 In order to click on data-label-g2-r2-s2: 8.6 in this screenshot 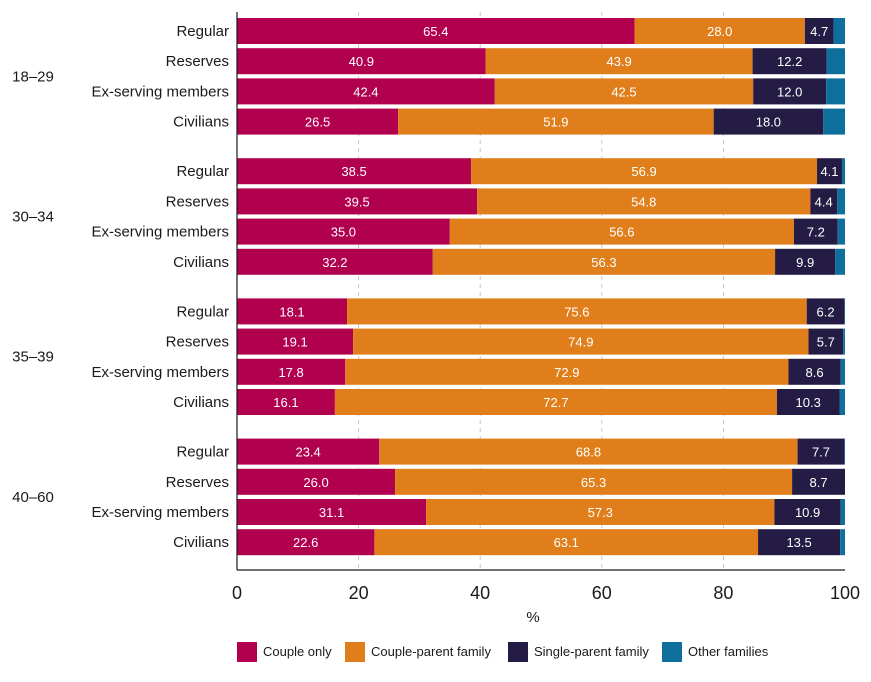, I will do `click(815, 372)`.